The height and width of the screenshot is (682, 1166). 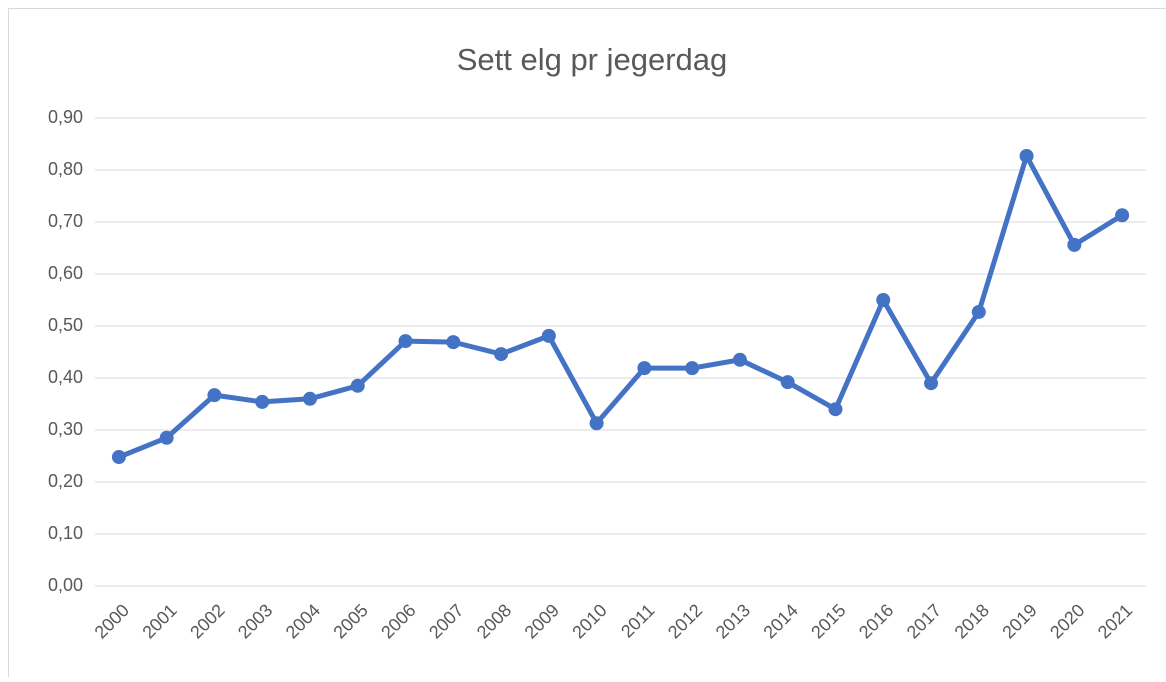 I want to click on y-tick-label: 0,70, so click(x=65, y=221).